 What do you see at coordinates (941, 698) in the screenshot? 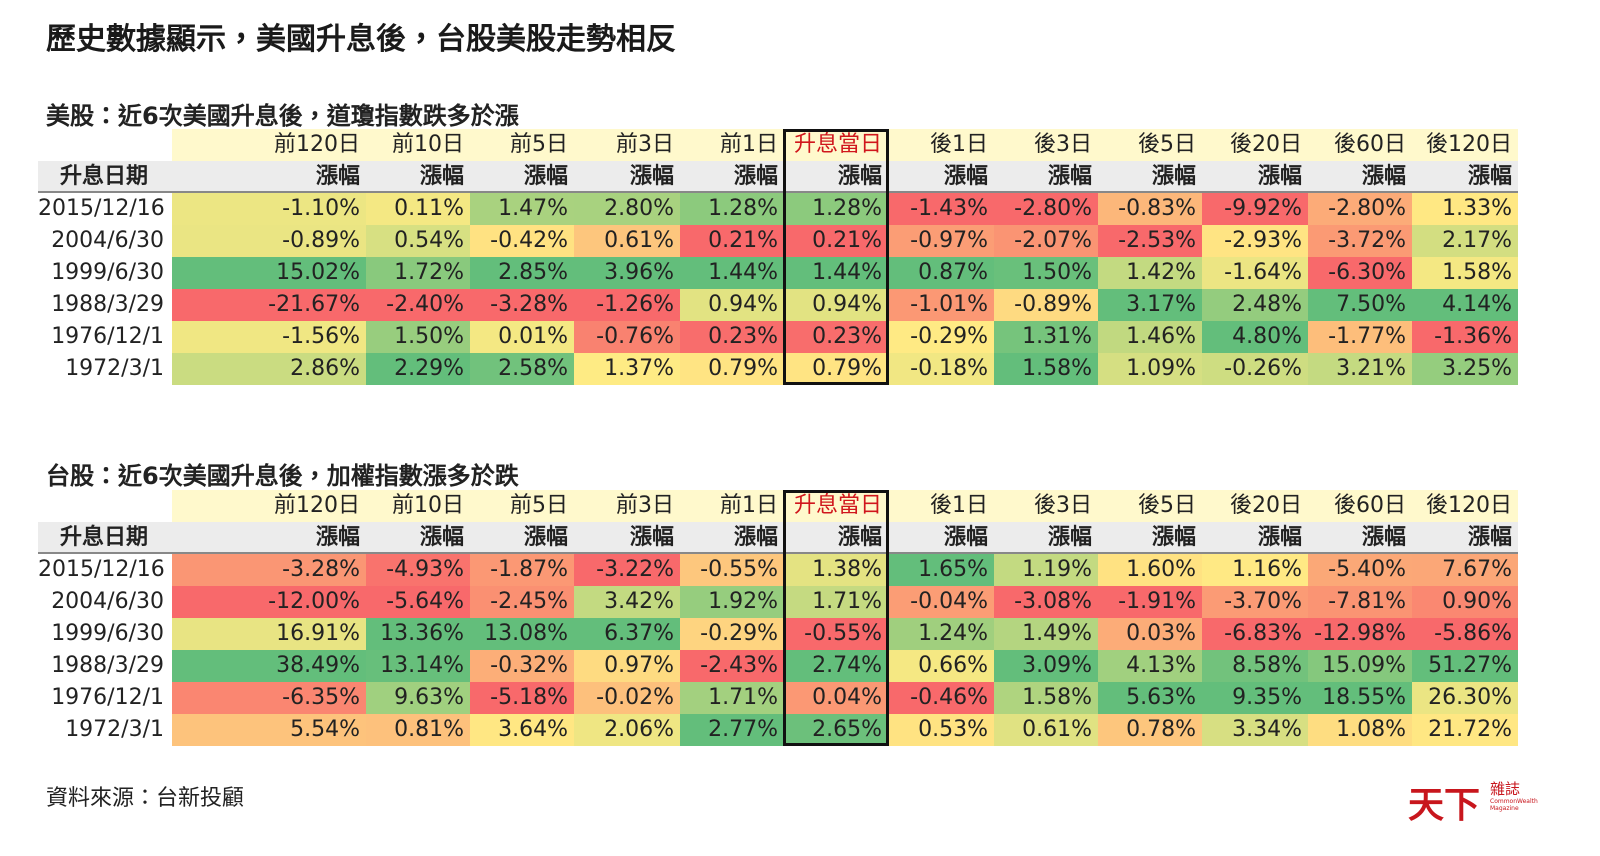
I see `value-cell: -0.46%` at bounding box center [941, 698].